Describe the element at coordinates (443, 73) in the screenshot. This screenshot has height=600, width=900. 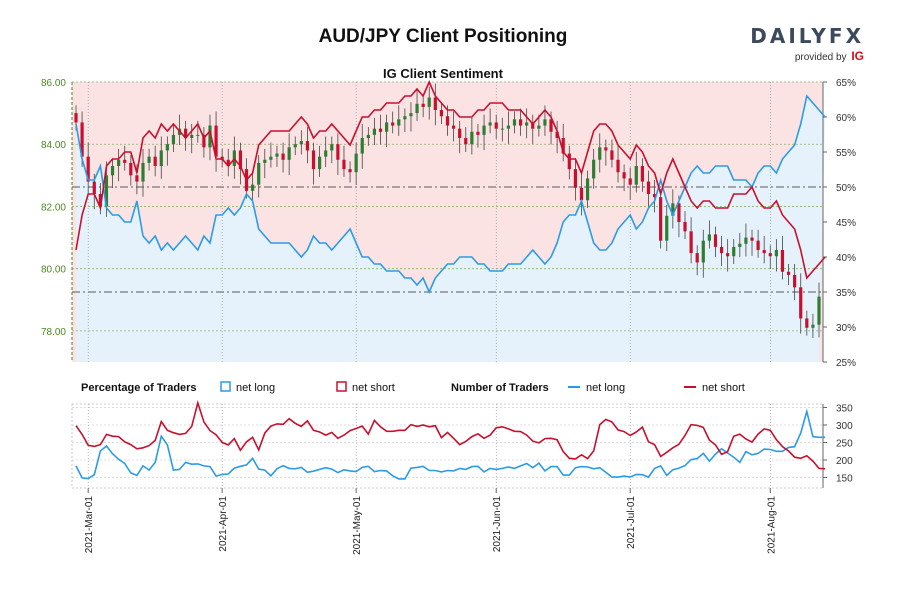
I see `top-chart-title: IG Client Sentiment` at that location.